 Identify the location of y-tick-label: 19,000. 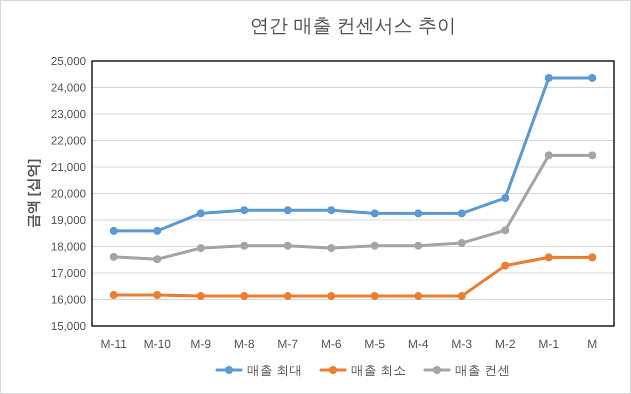
(68, 221).